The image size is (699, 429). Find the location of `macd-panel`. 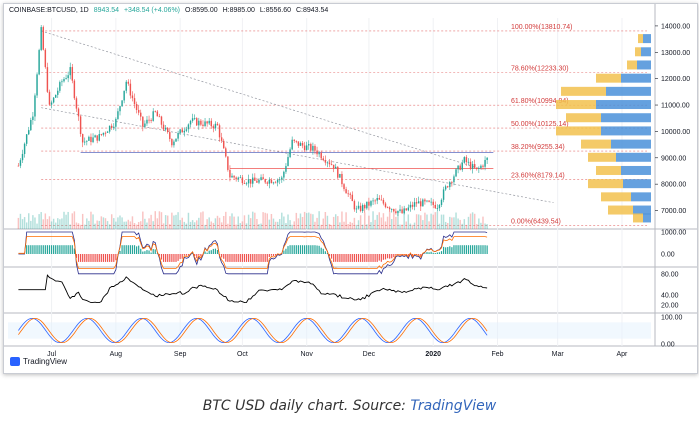

macd-panel is located at coordinates (253, 253).